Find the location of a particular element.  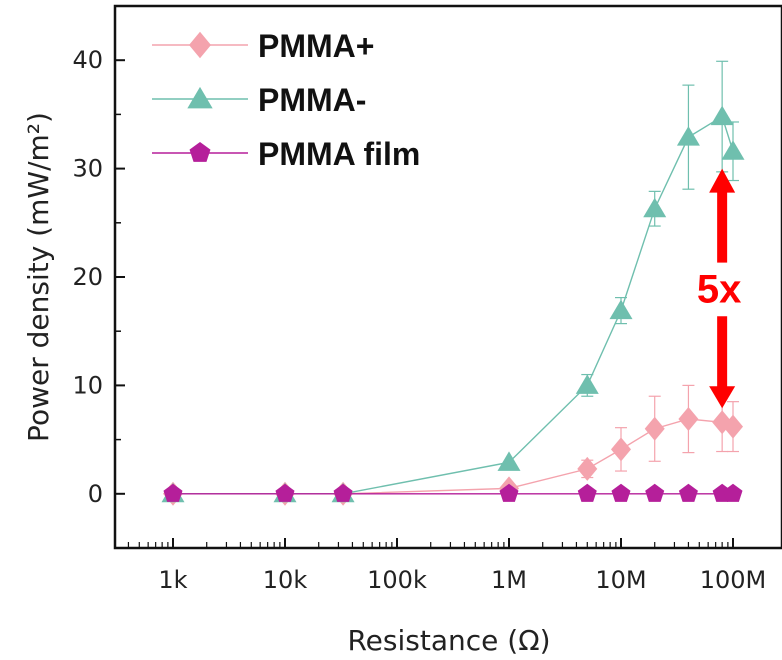

x-tick-label: 10M is located at coordinates (620, 580).